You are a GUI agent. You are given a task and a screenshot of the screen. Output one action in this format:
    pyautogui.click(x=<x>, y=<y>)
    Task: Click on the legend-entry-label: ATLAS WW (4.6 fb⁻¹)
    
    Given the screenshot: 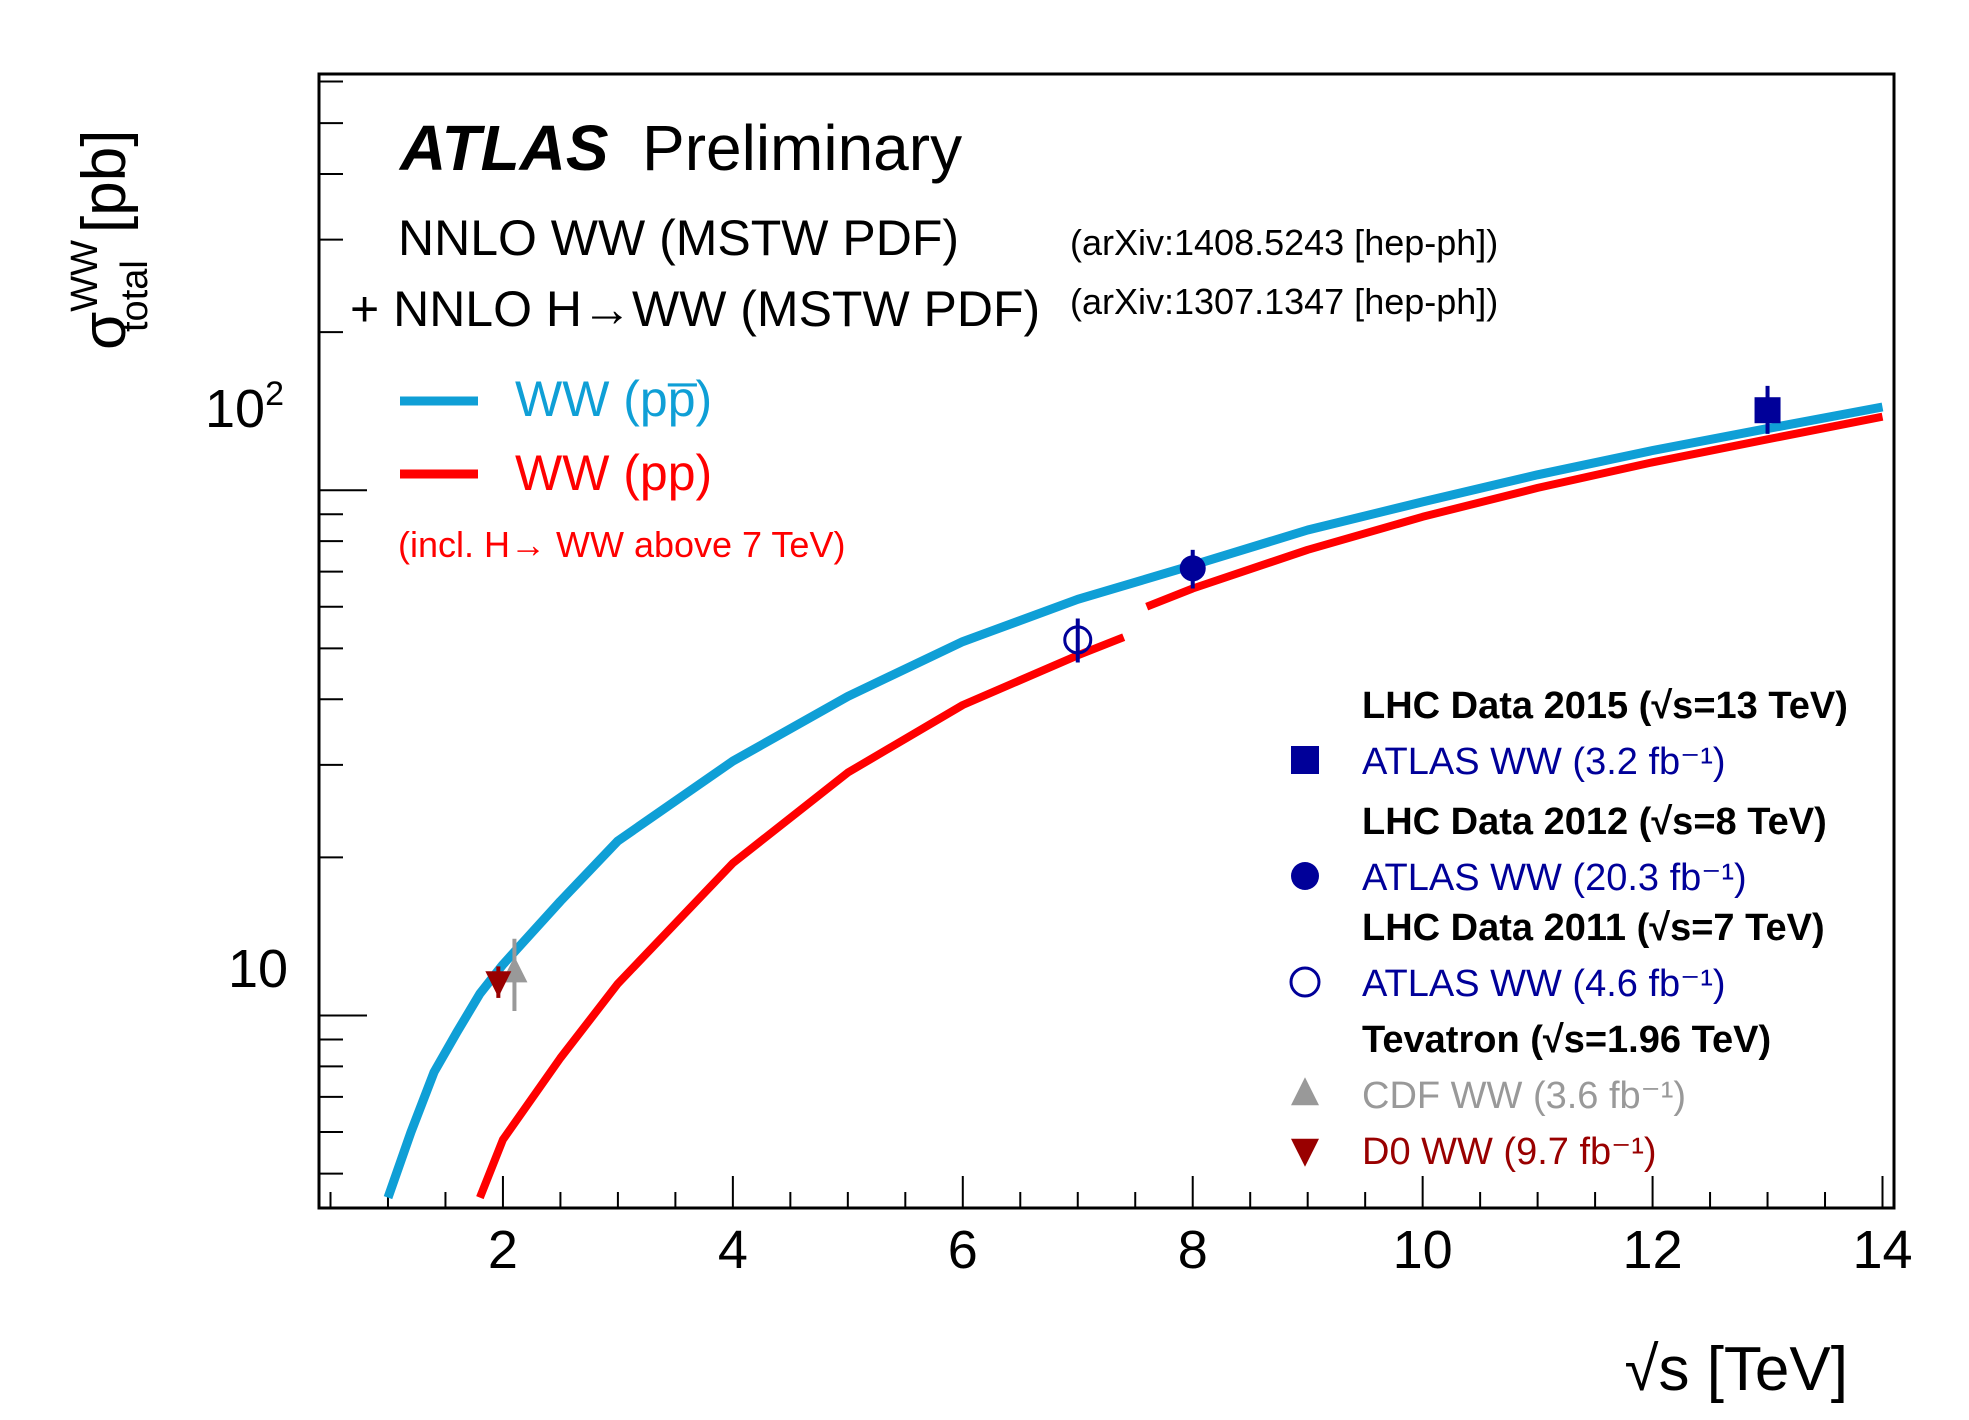 What is the action you would take?
    pyautogui.click(x=1544, y=984)
    